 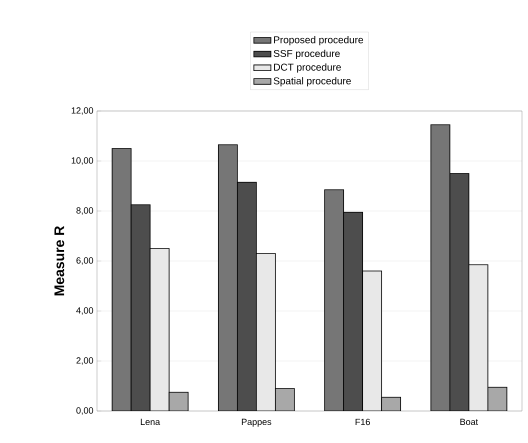 I want to click on legend-label: Proposed procedure, so click(x=319, y=41).